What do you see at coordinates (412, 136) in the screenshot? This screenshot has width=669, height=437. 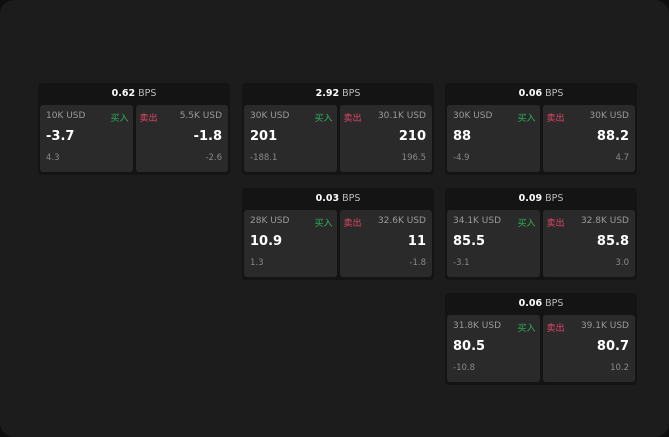 I see `sell-price: 210` at bounding box center [412, 136].